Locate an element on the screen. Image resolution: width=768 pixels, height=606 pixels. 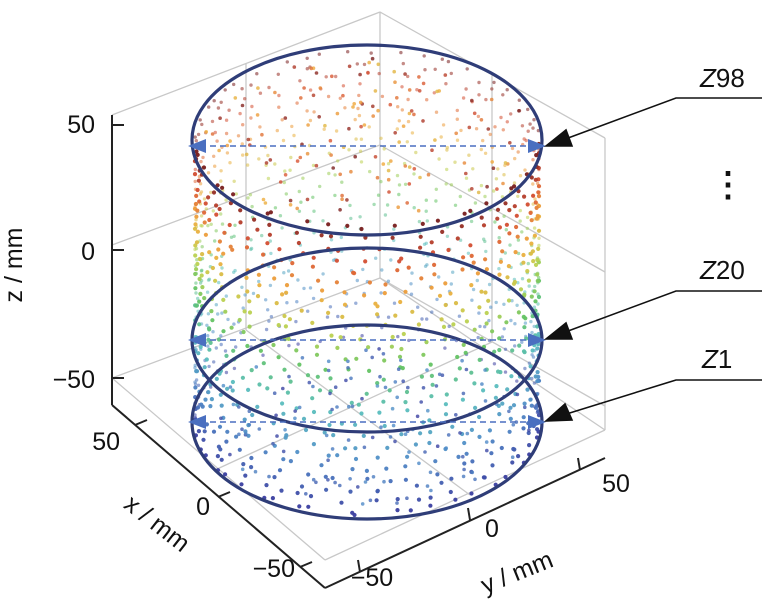
slice-label-z98: Z98 is located at coordinates (722, 78).